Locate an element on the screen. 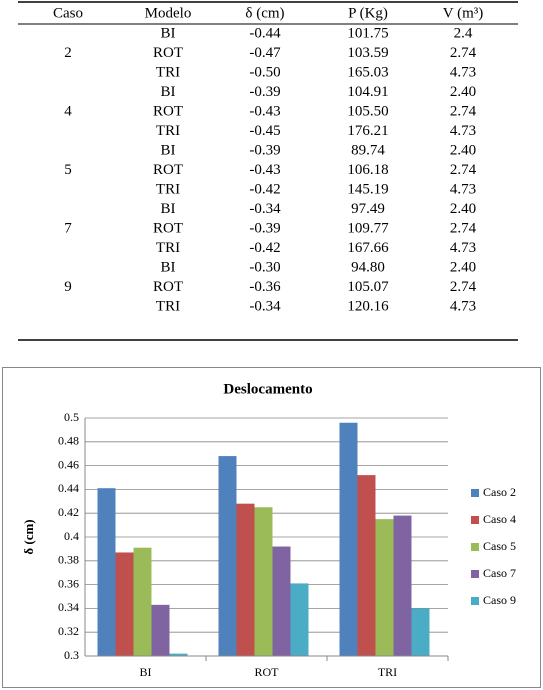 The image size is (543, 690). legend-label: Caso 4 is located at coordinates (499, 519).